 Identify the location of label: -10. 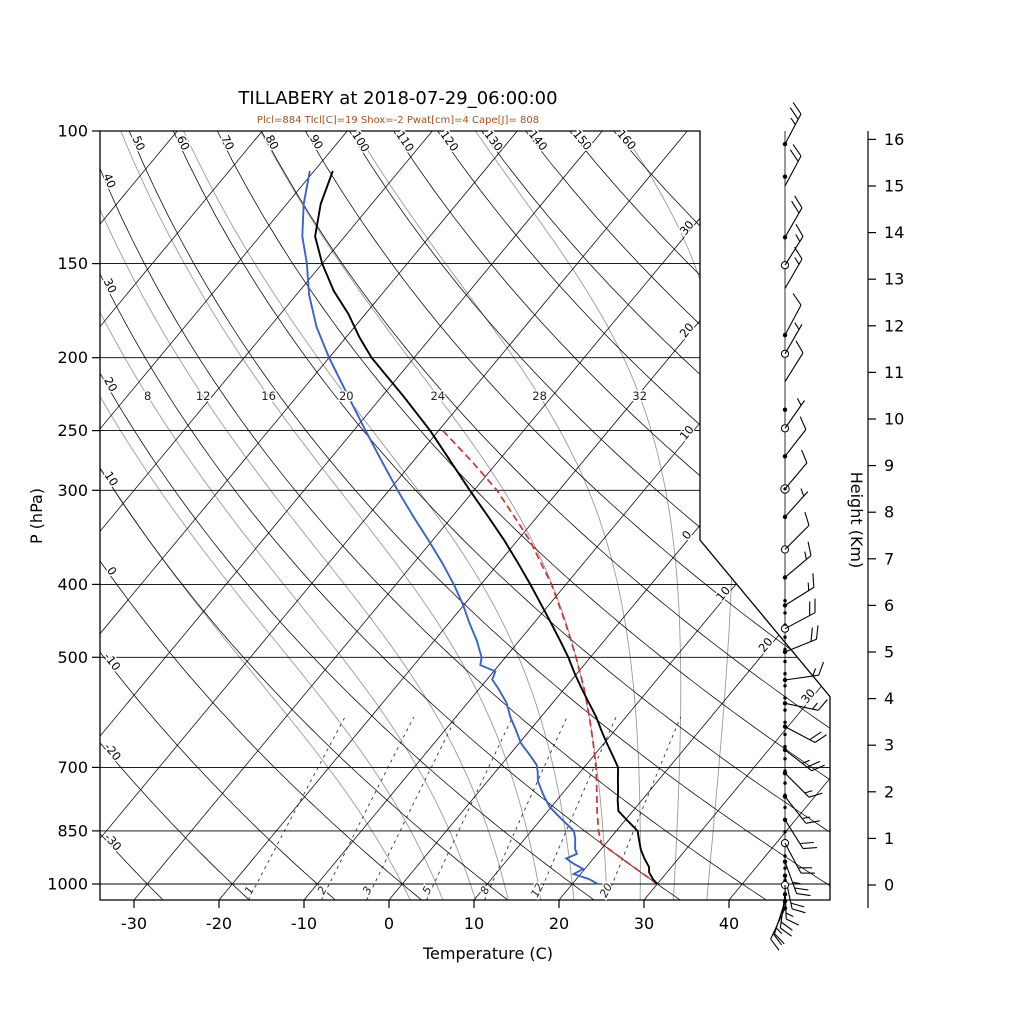
(304, 923).